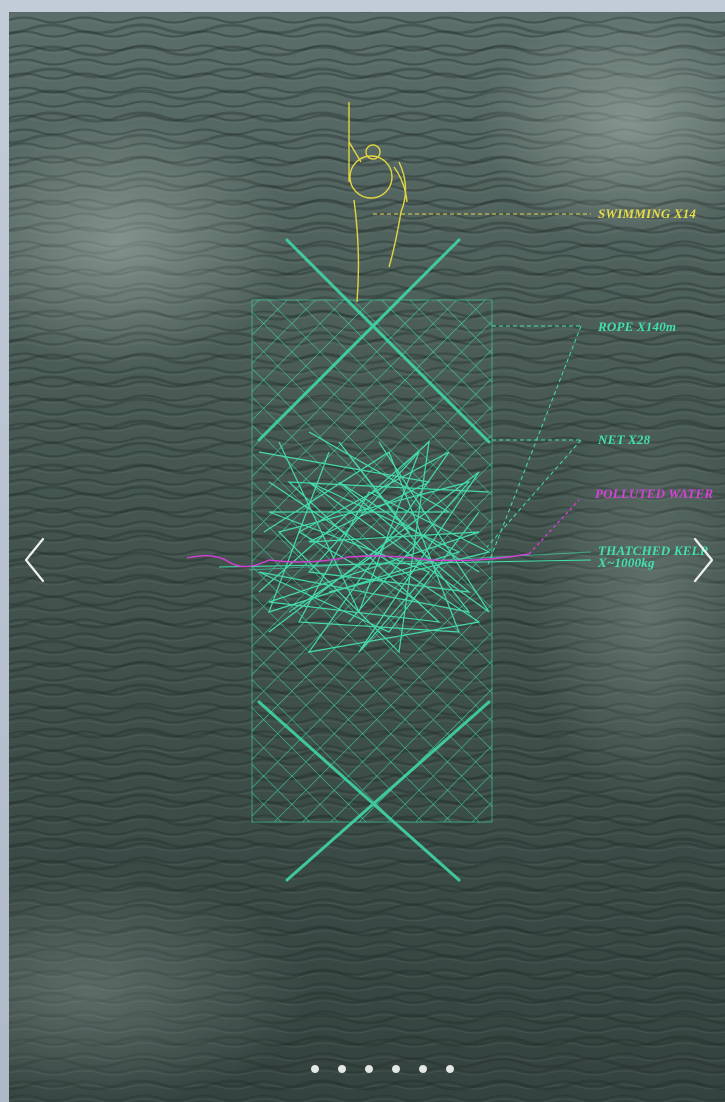  What do you see at coordinates (647, 213) in the screenshot?
I see `annotation-swimming: SWIMMING X14` at bounding box center [647, 213].